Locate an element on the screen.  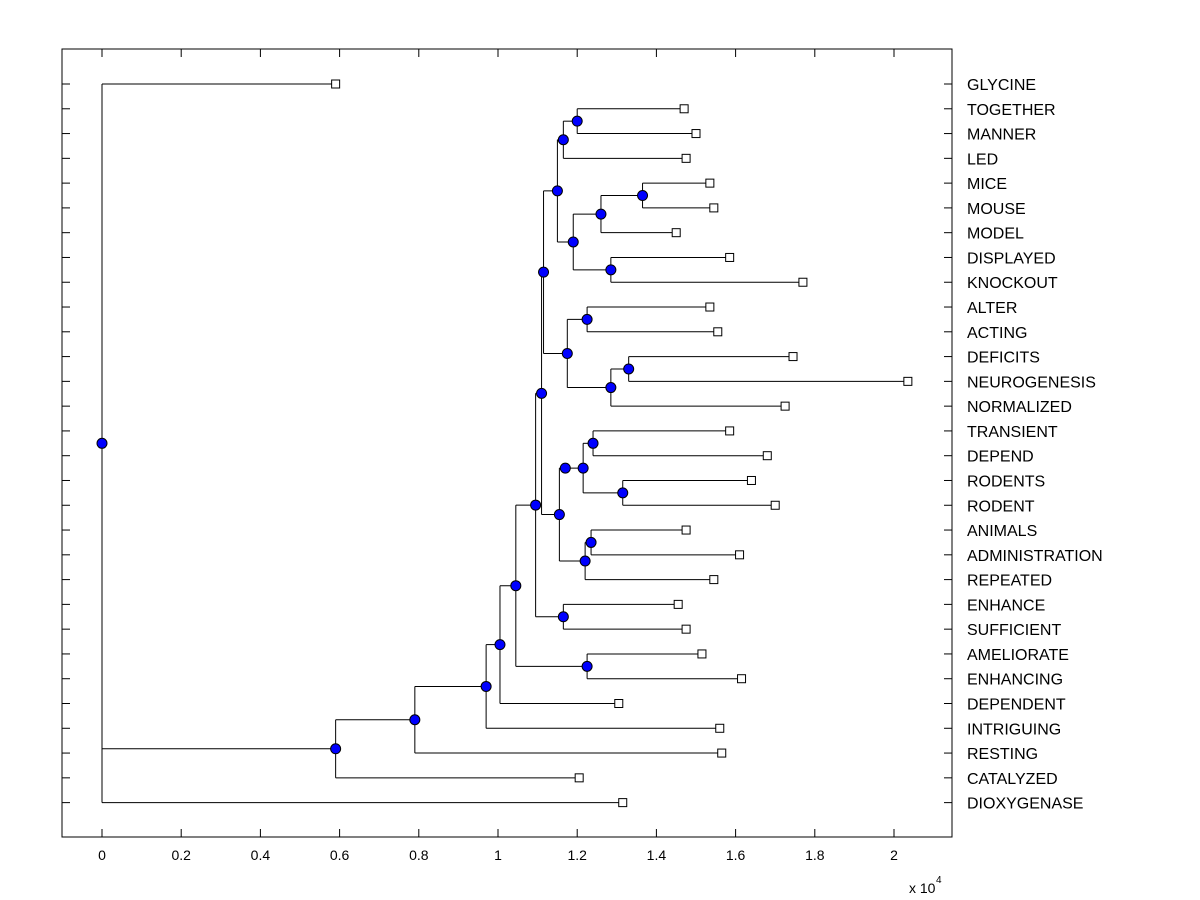
x-multiplier-label: x 10 is located at coordinates (922, 888).